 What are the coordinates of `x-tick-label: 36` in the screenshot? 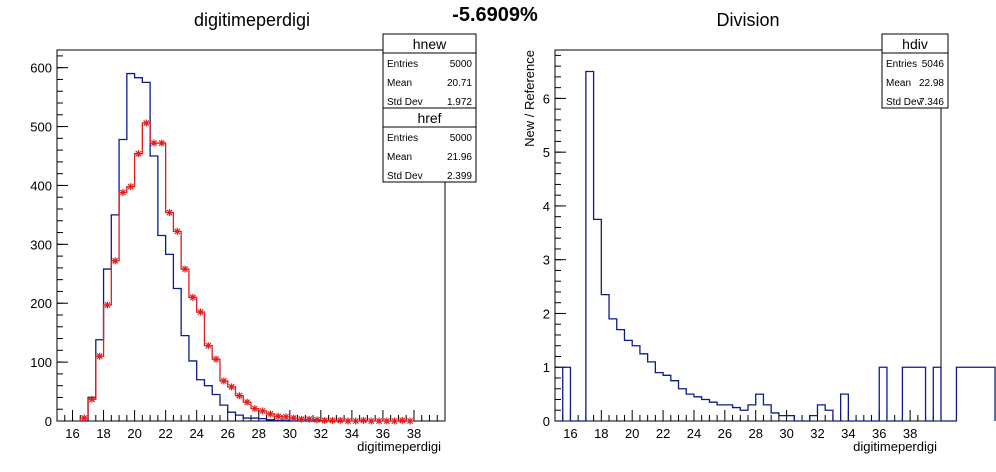 It's located at (879, 433).